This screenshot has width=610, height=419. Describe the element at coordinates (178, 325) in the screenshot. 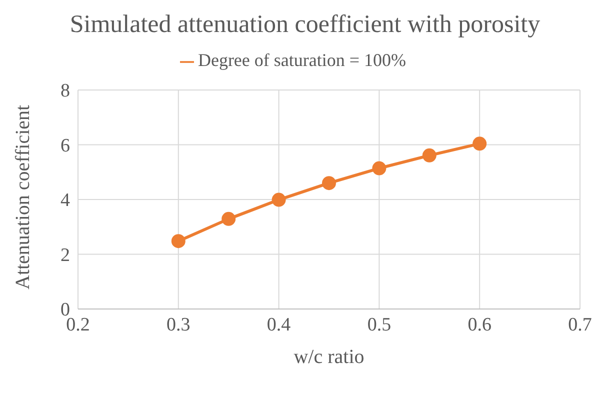

I see `x-tick-label: 0.3` at that location.